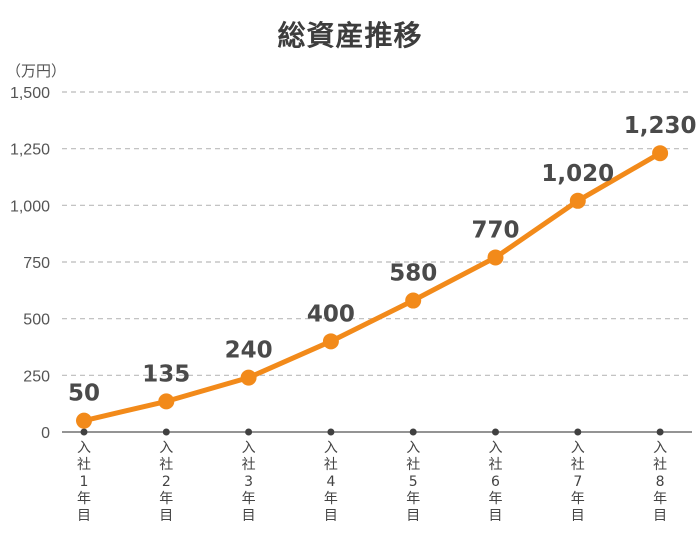 The width and height of the screenshot is (700, 546). I want to click on data-label: 770, so click(495, 230).